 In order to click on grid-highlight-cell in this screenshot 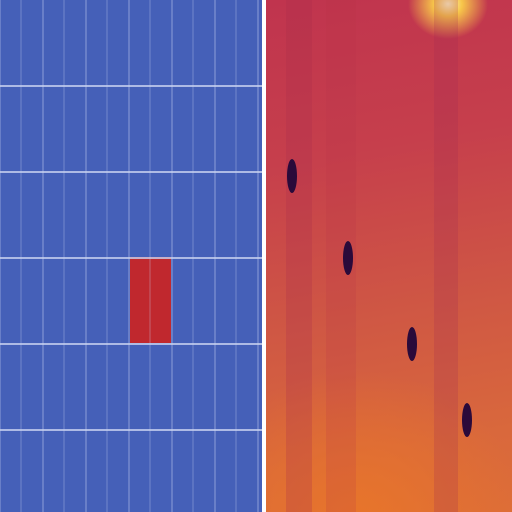, I will do `click(150, 300)`.